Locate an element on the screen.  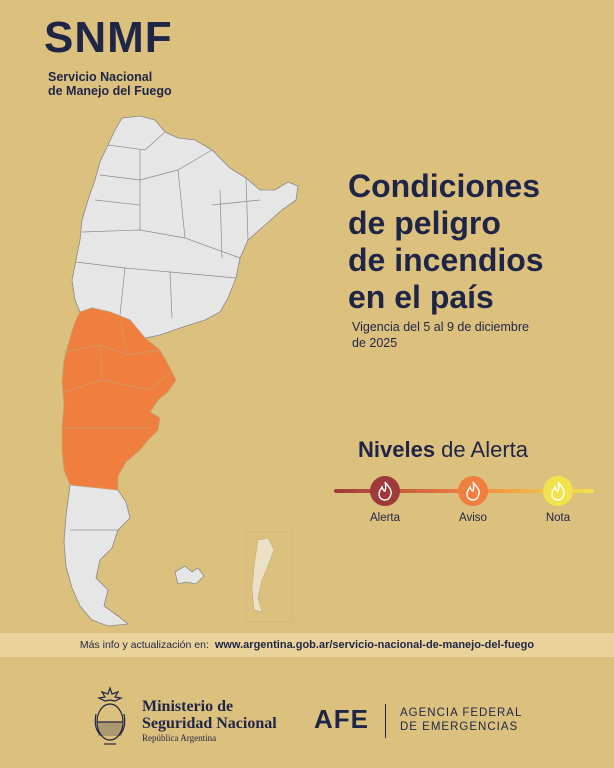
afe-line1: AGENCIA FEDERAL is located at coordinates (461, 713).